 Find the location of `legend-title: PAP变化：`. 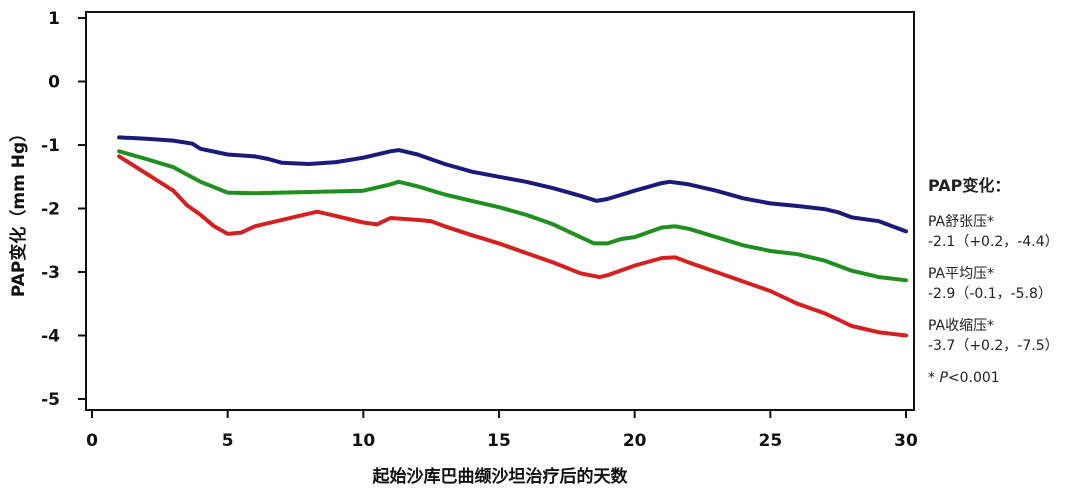

legend-title: PAP变化： is located at coordinates (969, 185).